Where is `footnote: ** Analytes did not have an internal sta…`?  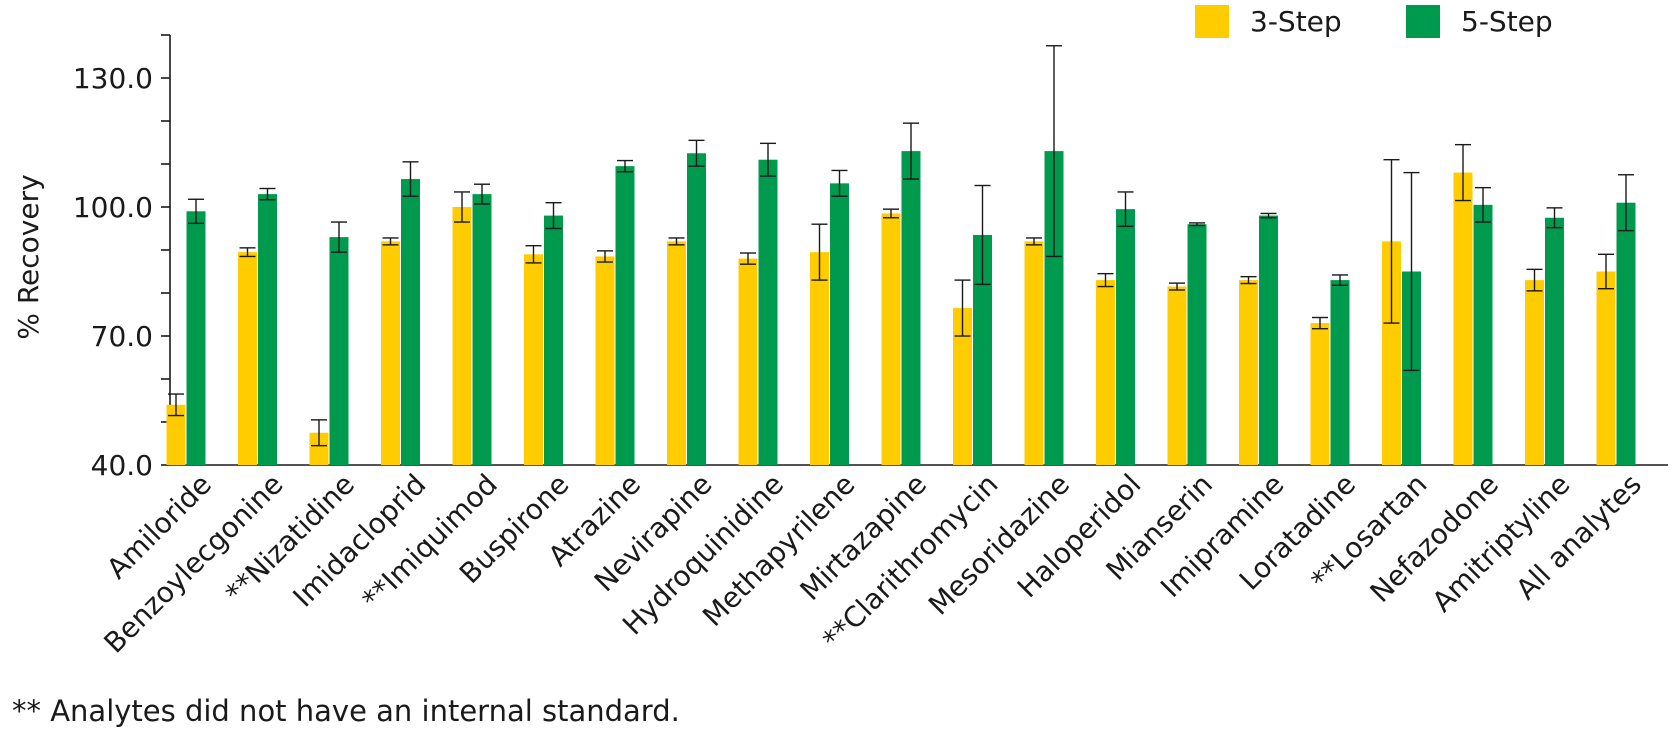
footnote: ** Analytes did not have an internal sta… is located at coordinates (346, 711).